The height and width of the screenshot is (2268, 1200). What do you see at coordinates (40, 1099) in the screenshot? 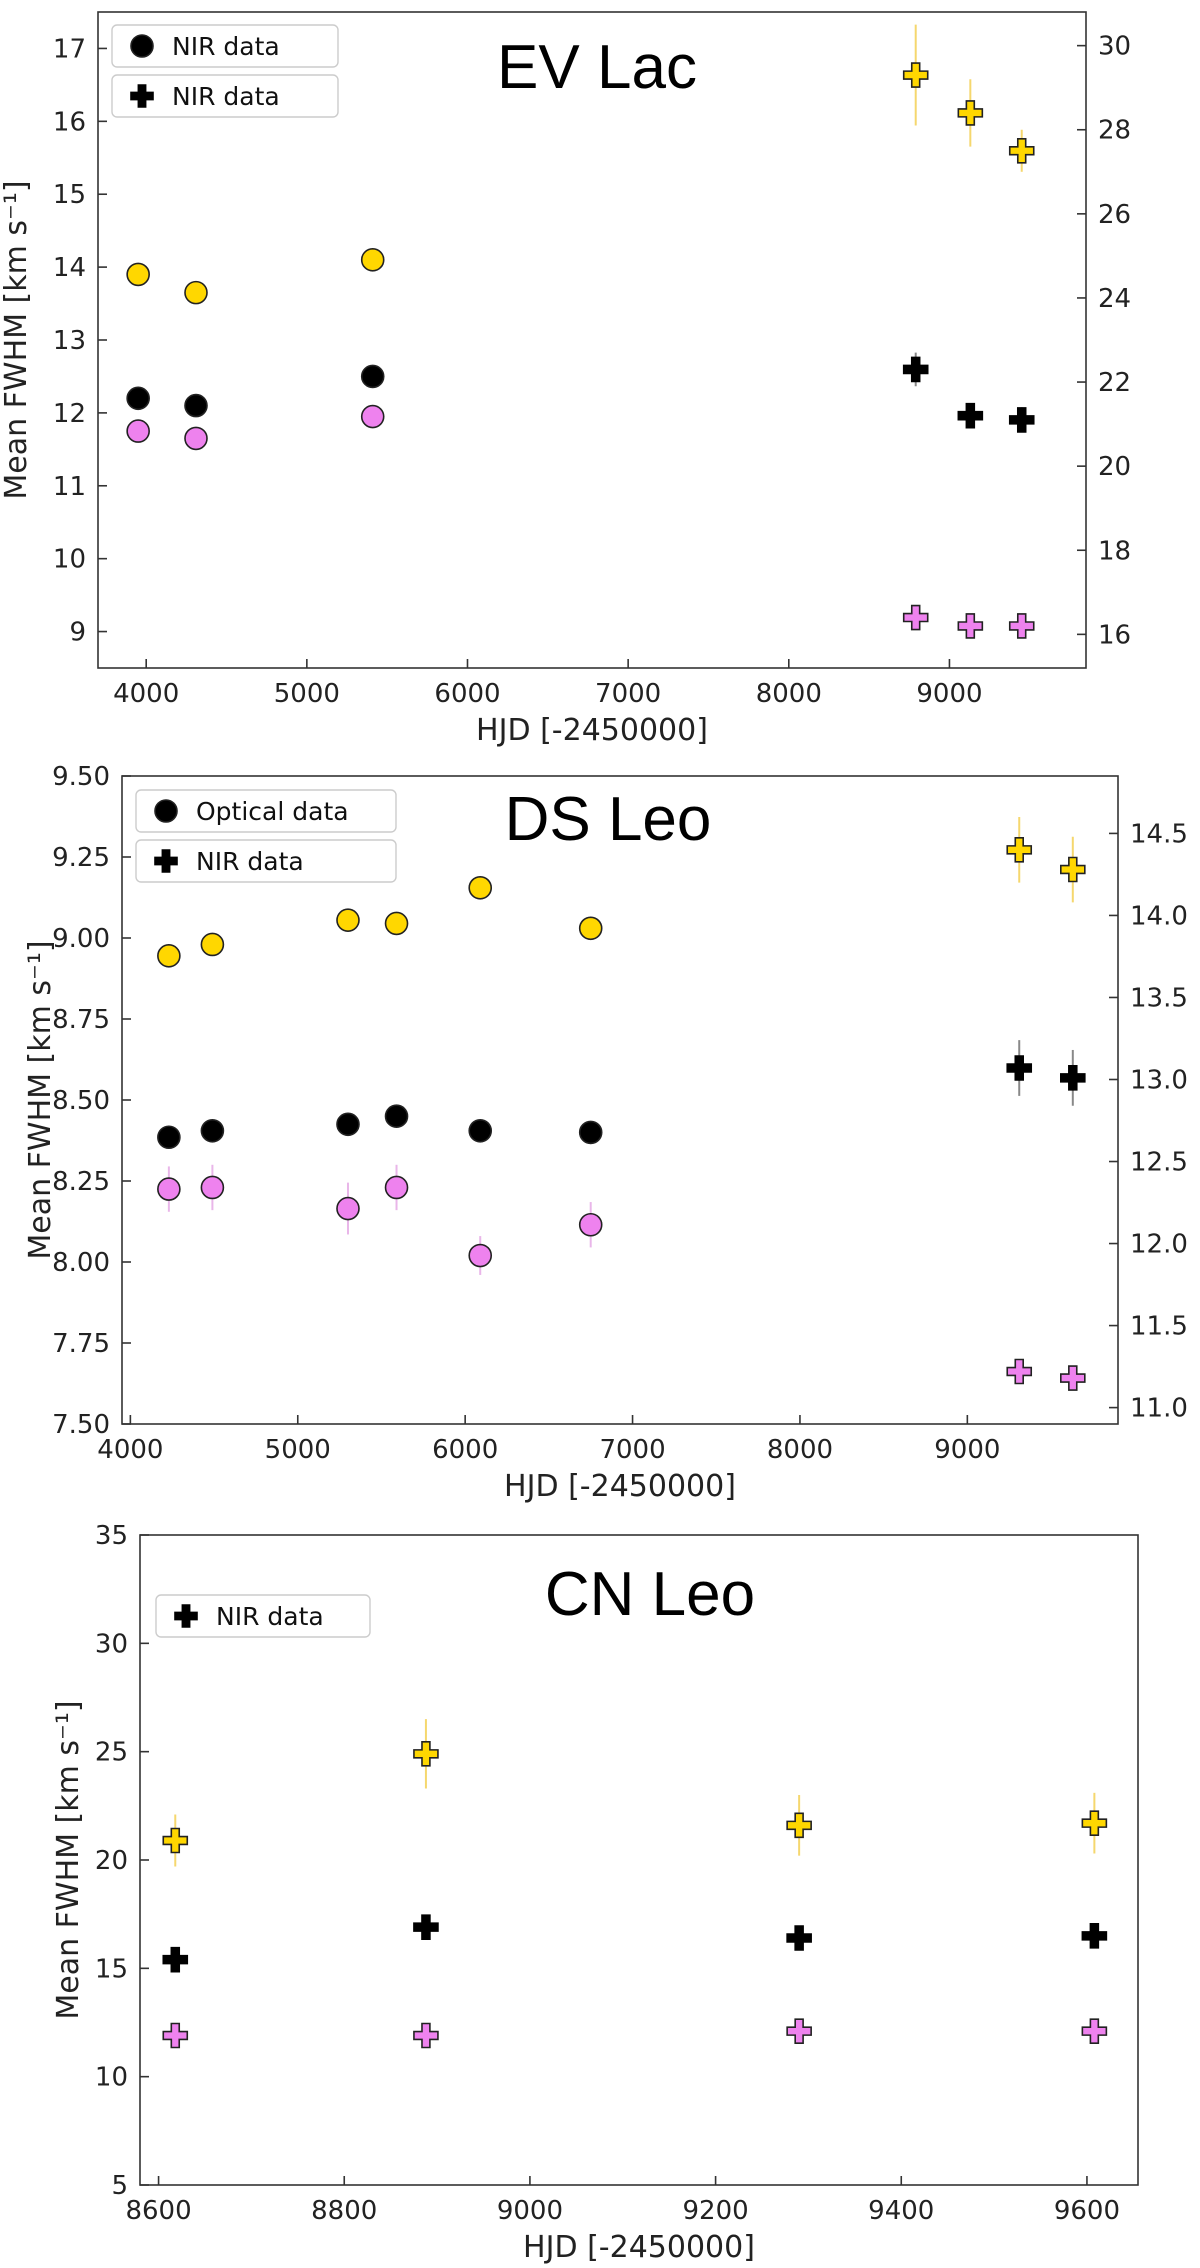
I see `y-axis-label: Mean FWHM [km s⁻¹]` at bounding box center [40, 1099].